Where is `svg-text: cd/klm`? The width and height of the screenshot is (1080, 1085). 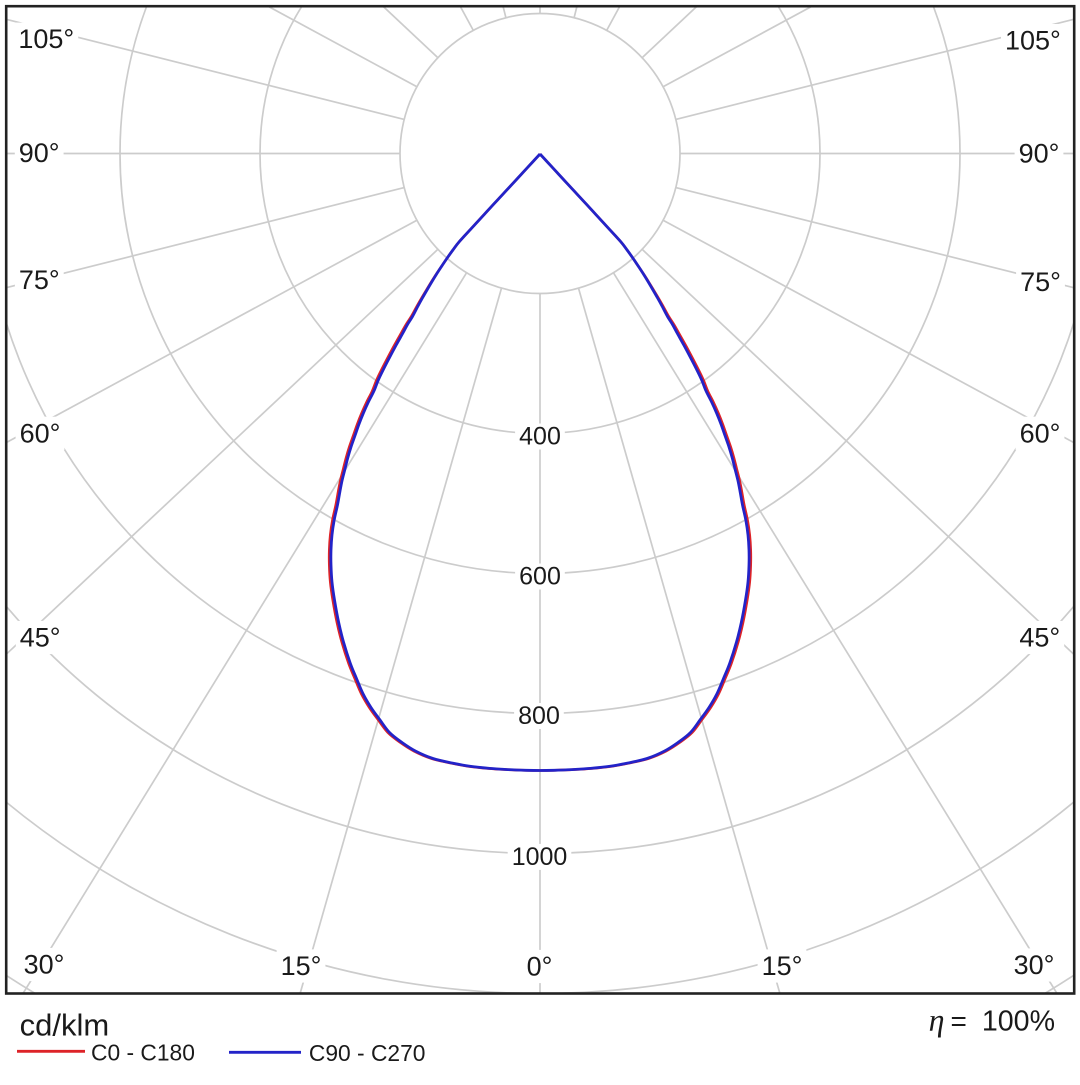
svg-text: cd/klm is located at coordinates (65, 1025).